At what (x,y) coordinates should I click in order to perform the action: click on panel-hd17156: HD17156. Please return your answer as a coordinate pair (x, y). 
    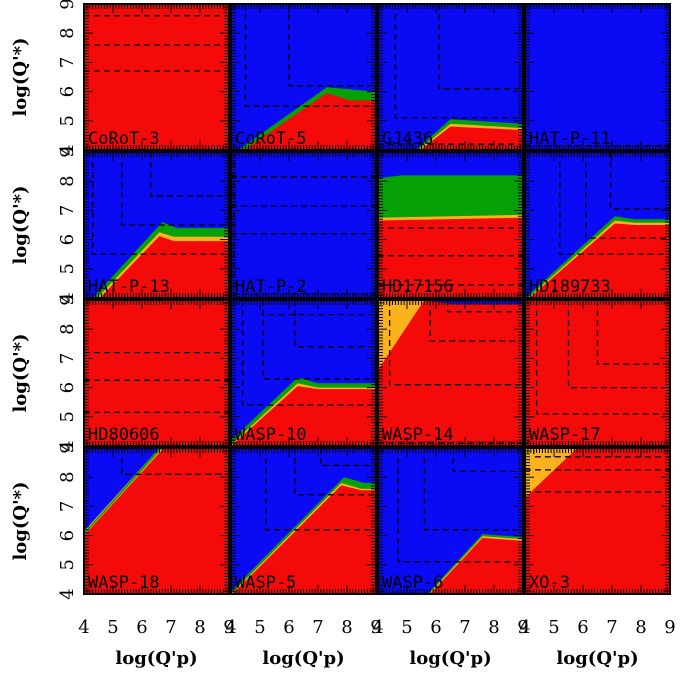
    Looking at the image, I should click on (450, 225).